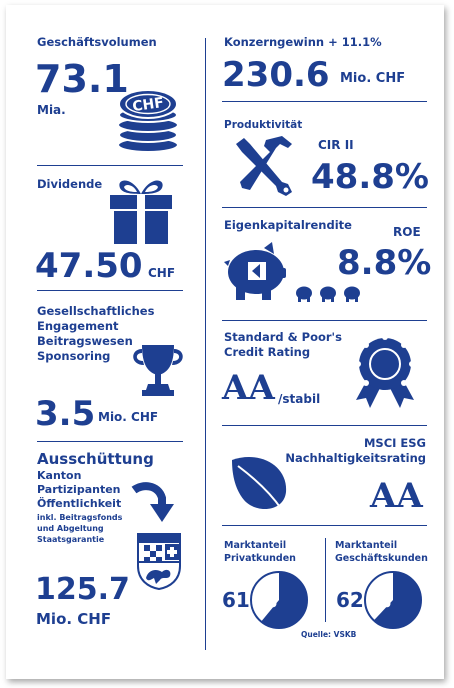 The image size is (454, 688). I want to click on market-business-label-2: Geschäftskunden, so click(381, 558).